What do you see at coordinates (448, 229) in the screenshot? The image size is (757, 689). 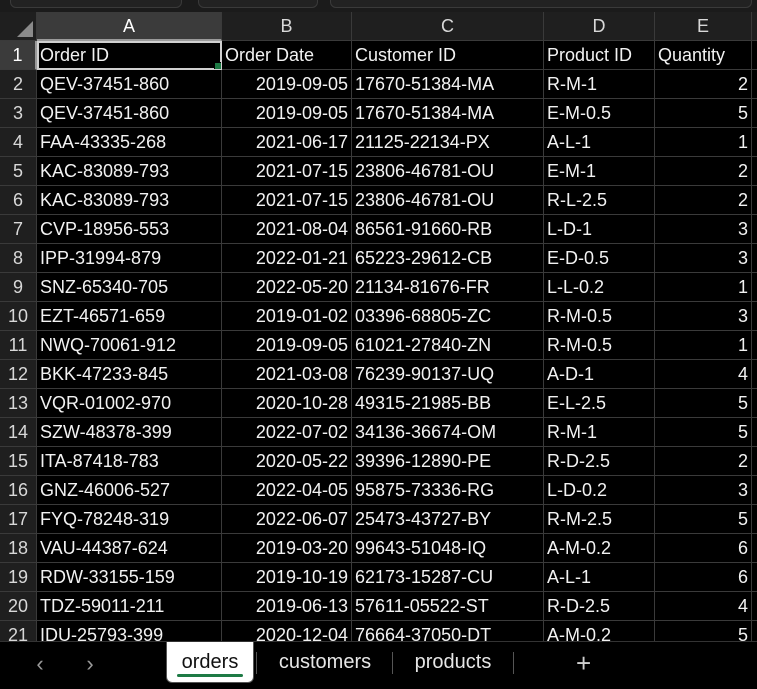 I see `grid-cell: 86561-91660-RB` at bounding box center [448, 229].